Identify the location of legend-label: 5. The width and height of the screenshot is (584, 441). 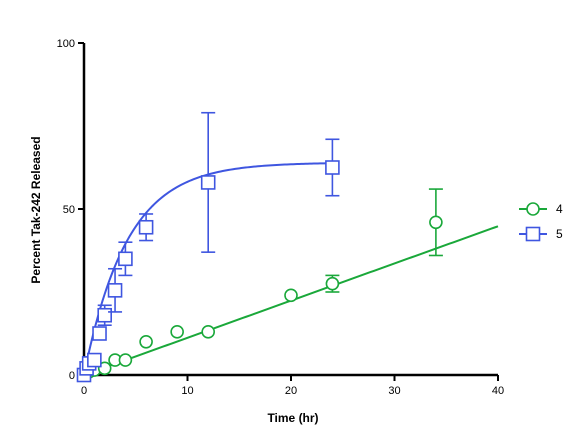
(559, 234).